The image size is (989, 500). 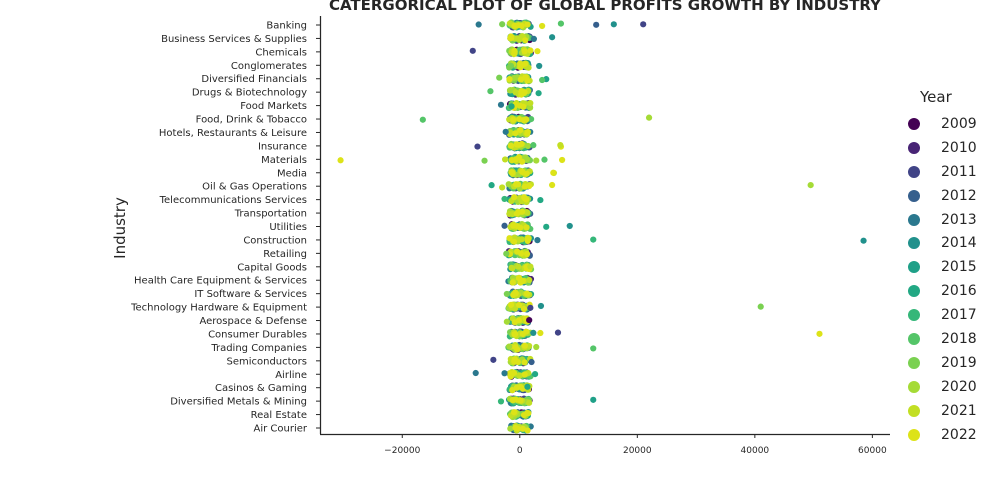 I want to click on y-tick-label: Insurance, so click(x=282, y=146).